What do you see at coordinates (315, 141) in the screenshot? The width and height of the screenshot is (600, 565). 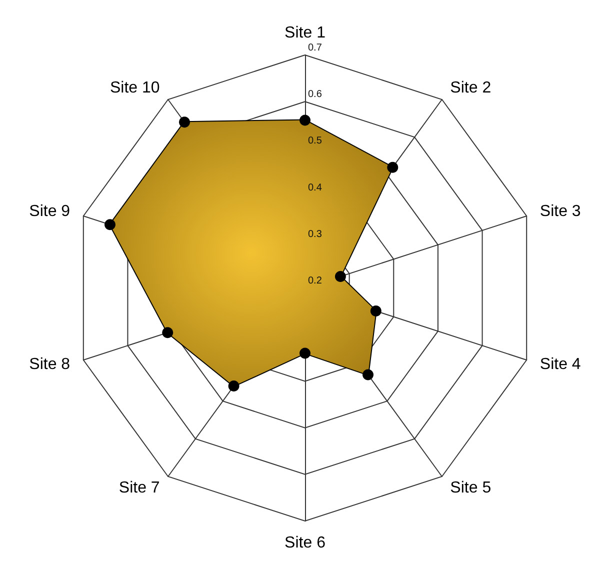 I see `y-tick-label: 0.5` at bounding box center [315, 141].